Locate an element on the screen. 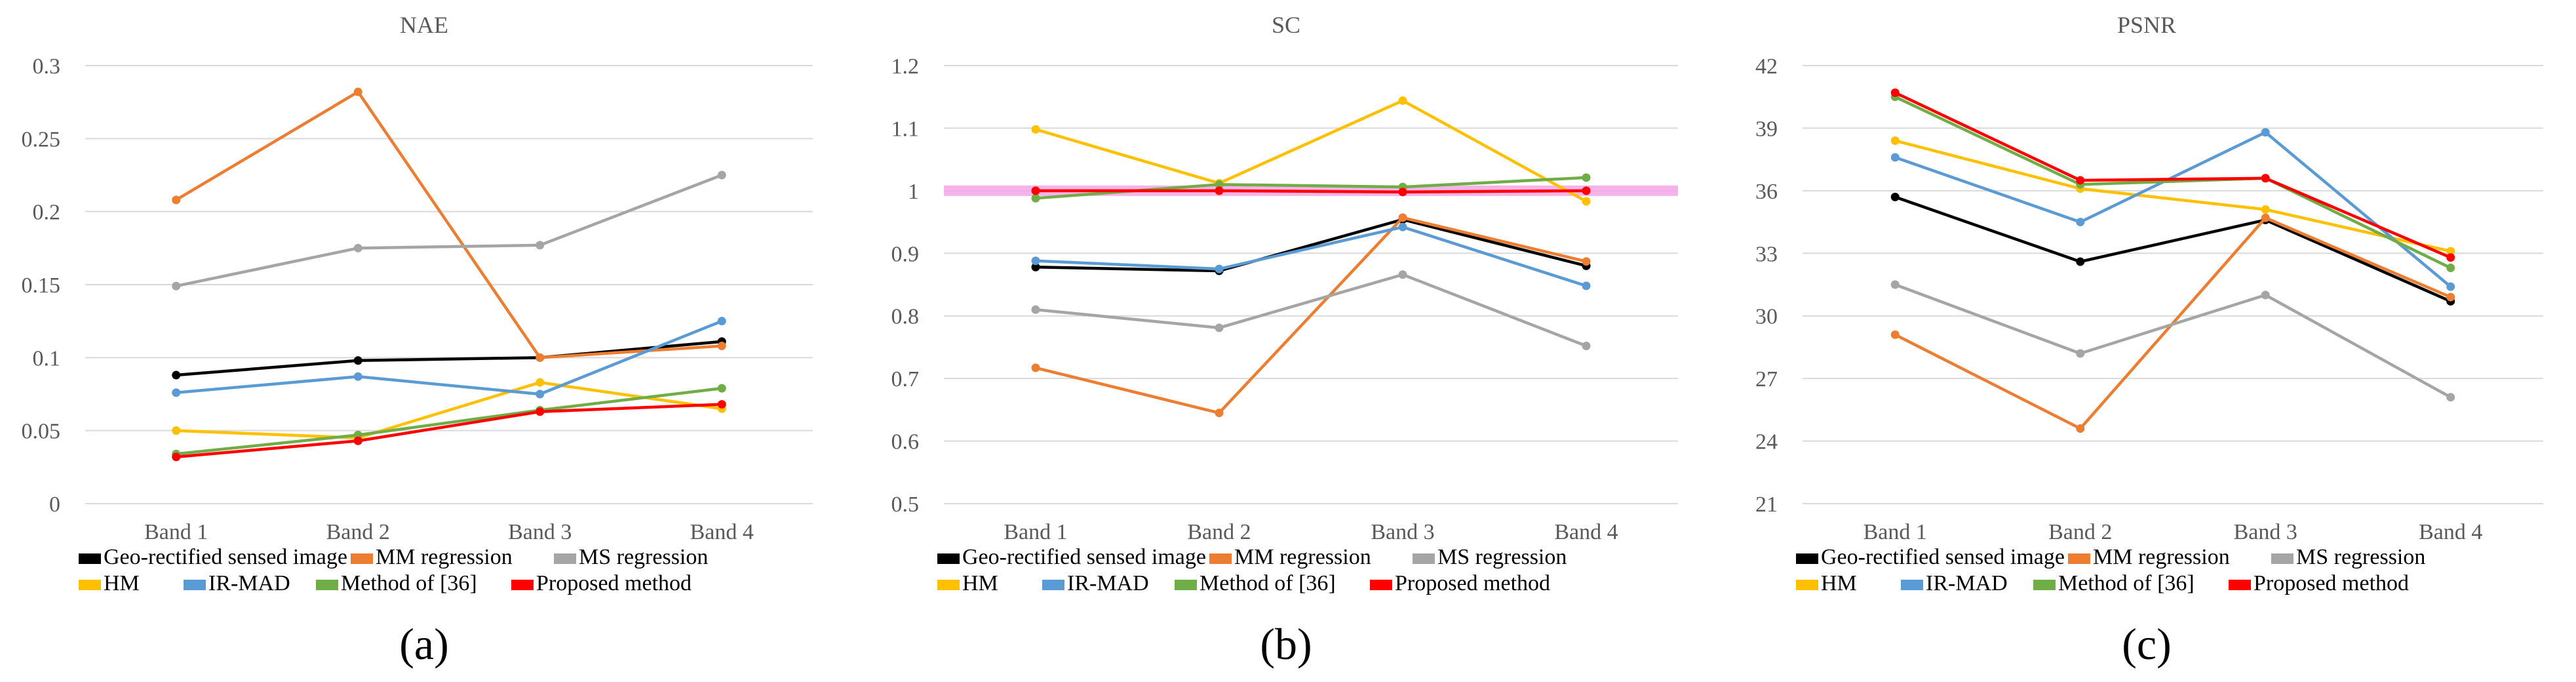  x-tick-label: Band 2 is located at coordinates (1219, 532).